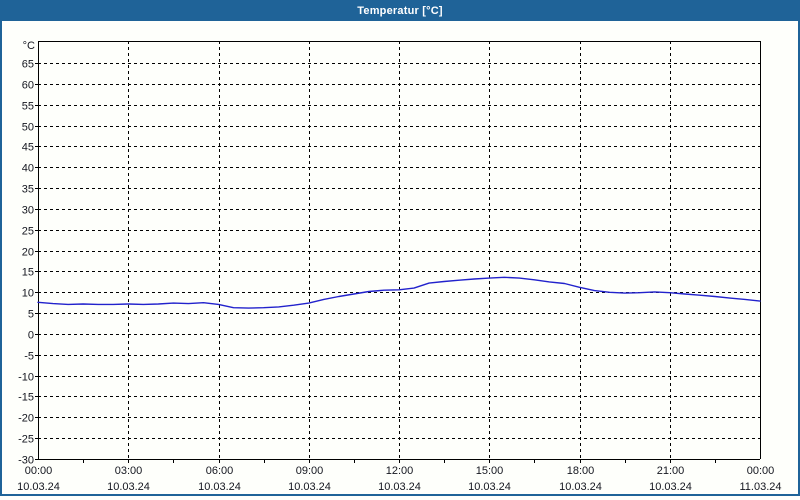 This screenshot has width=800, height=500. Describe the element at coordinates (26, 378) in the screenshot. I see `y-axis-label: -10` at that location.